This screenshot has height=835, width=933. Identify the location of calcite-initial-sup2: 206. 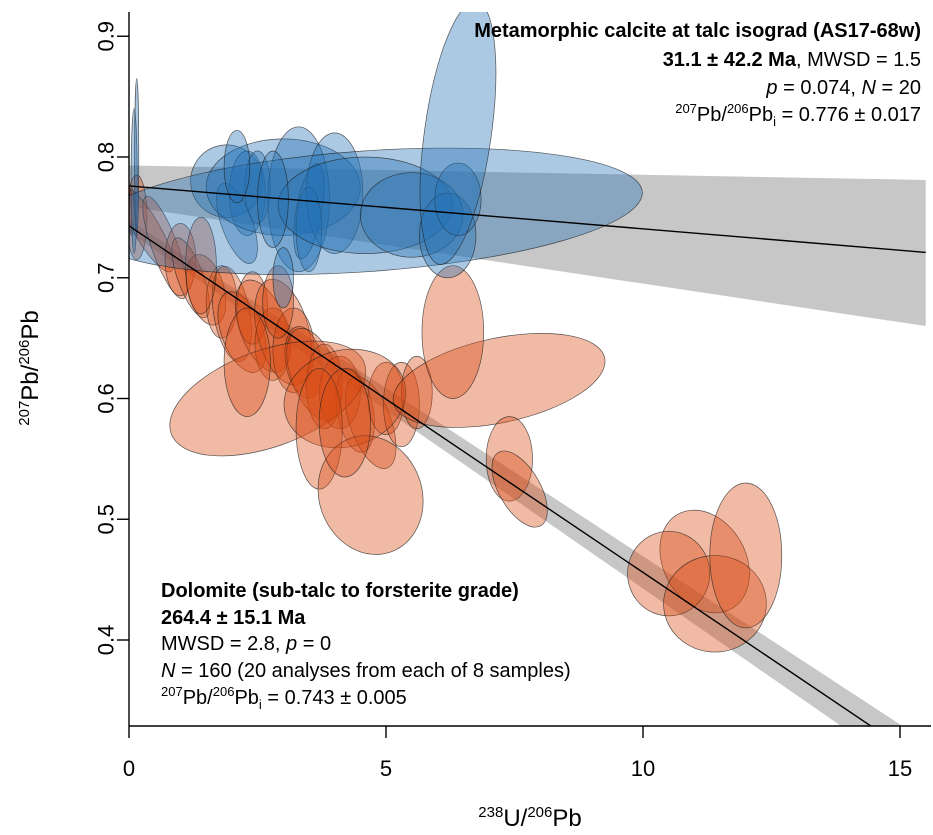
(738, 108).